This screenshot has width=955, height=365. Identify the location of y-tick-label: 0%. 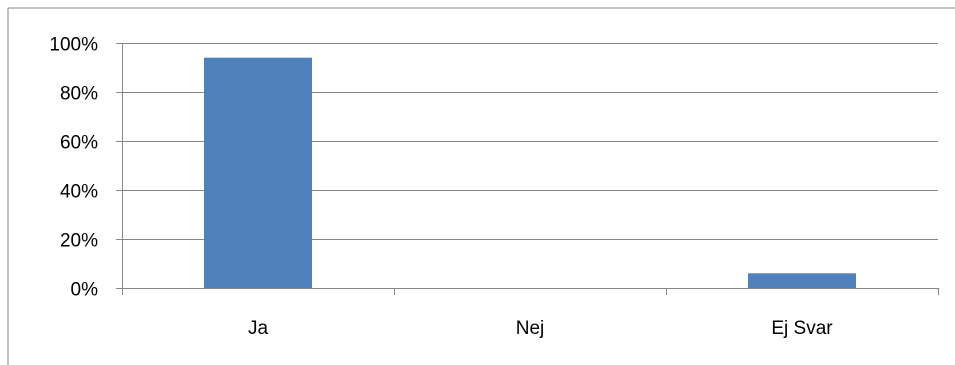
(85, 290).